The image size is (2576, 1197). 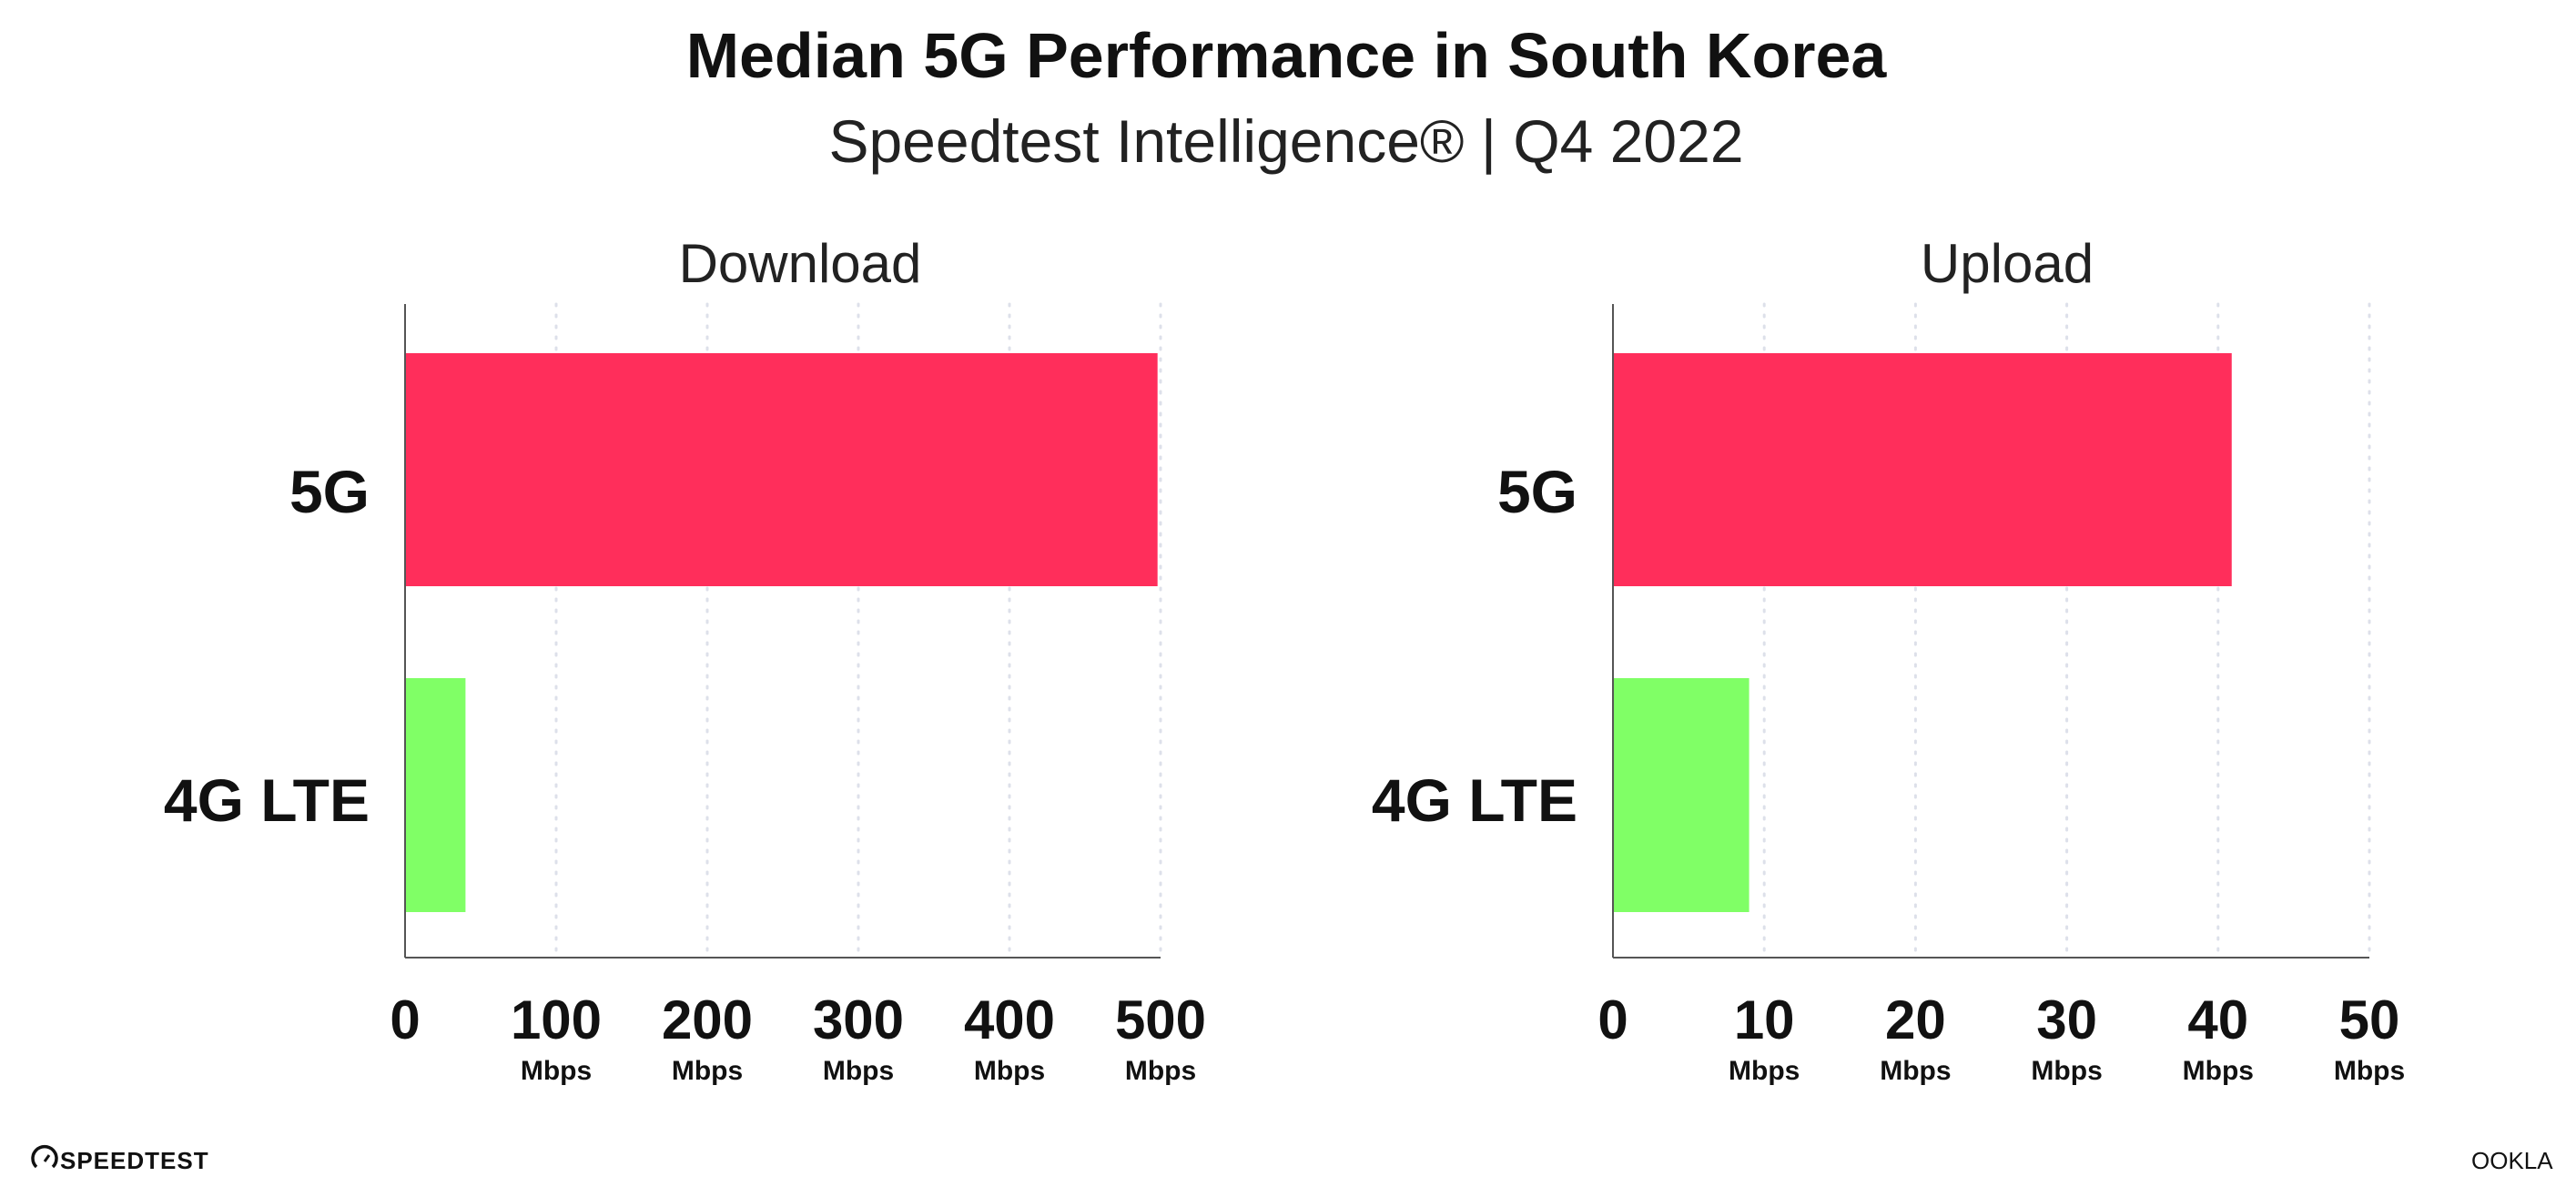 I want to click on panel-title-download: Download, so click(x=800, y=263).